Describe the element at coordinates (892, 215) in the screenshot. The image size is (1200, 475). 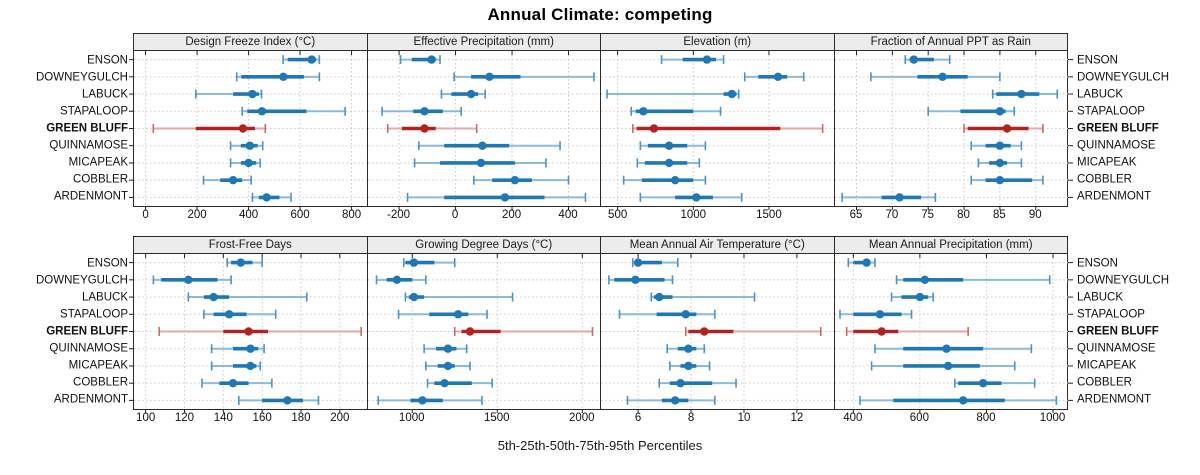
I see `x-tick-label: 70` at that location.